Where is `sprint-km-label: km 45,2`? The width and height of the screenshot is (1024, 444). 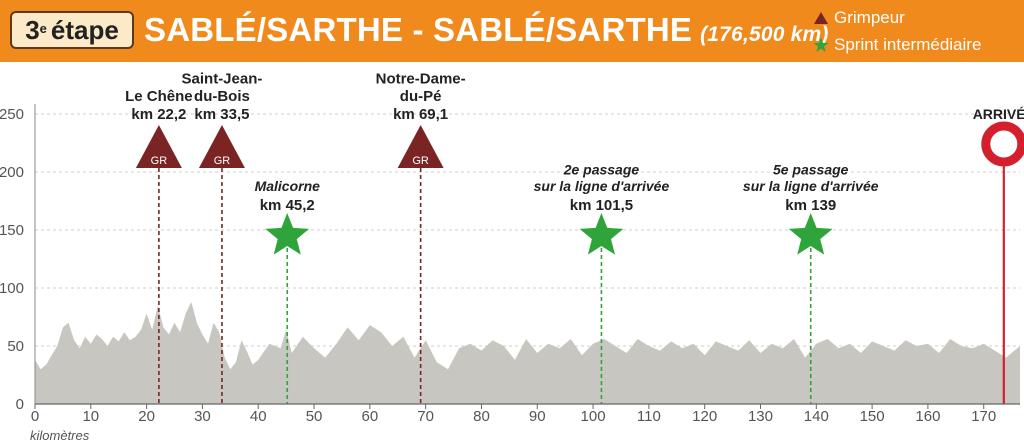
sprint-km-label: km 45,2 is located at coordinates (287, 205).